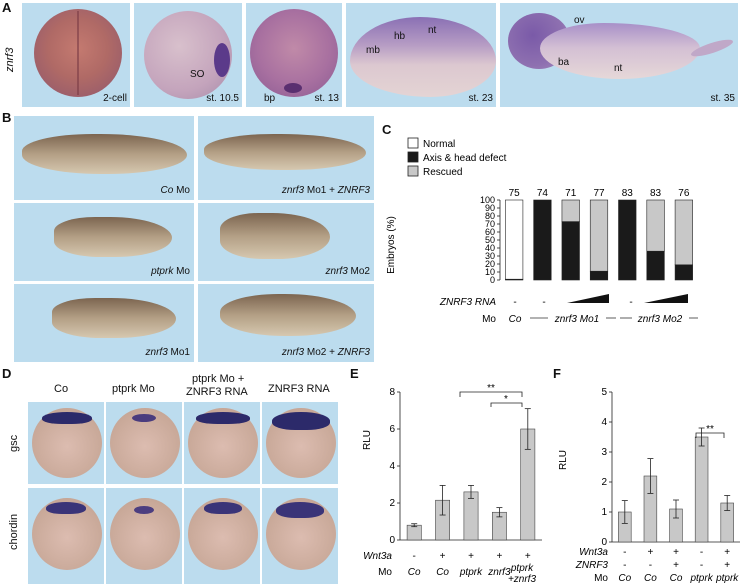  Describe the element at coordinates (487, 200) in the screenshot. I see `y-tick-label: 100` at that location.